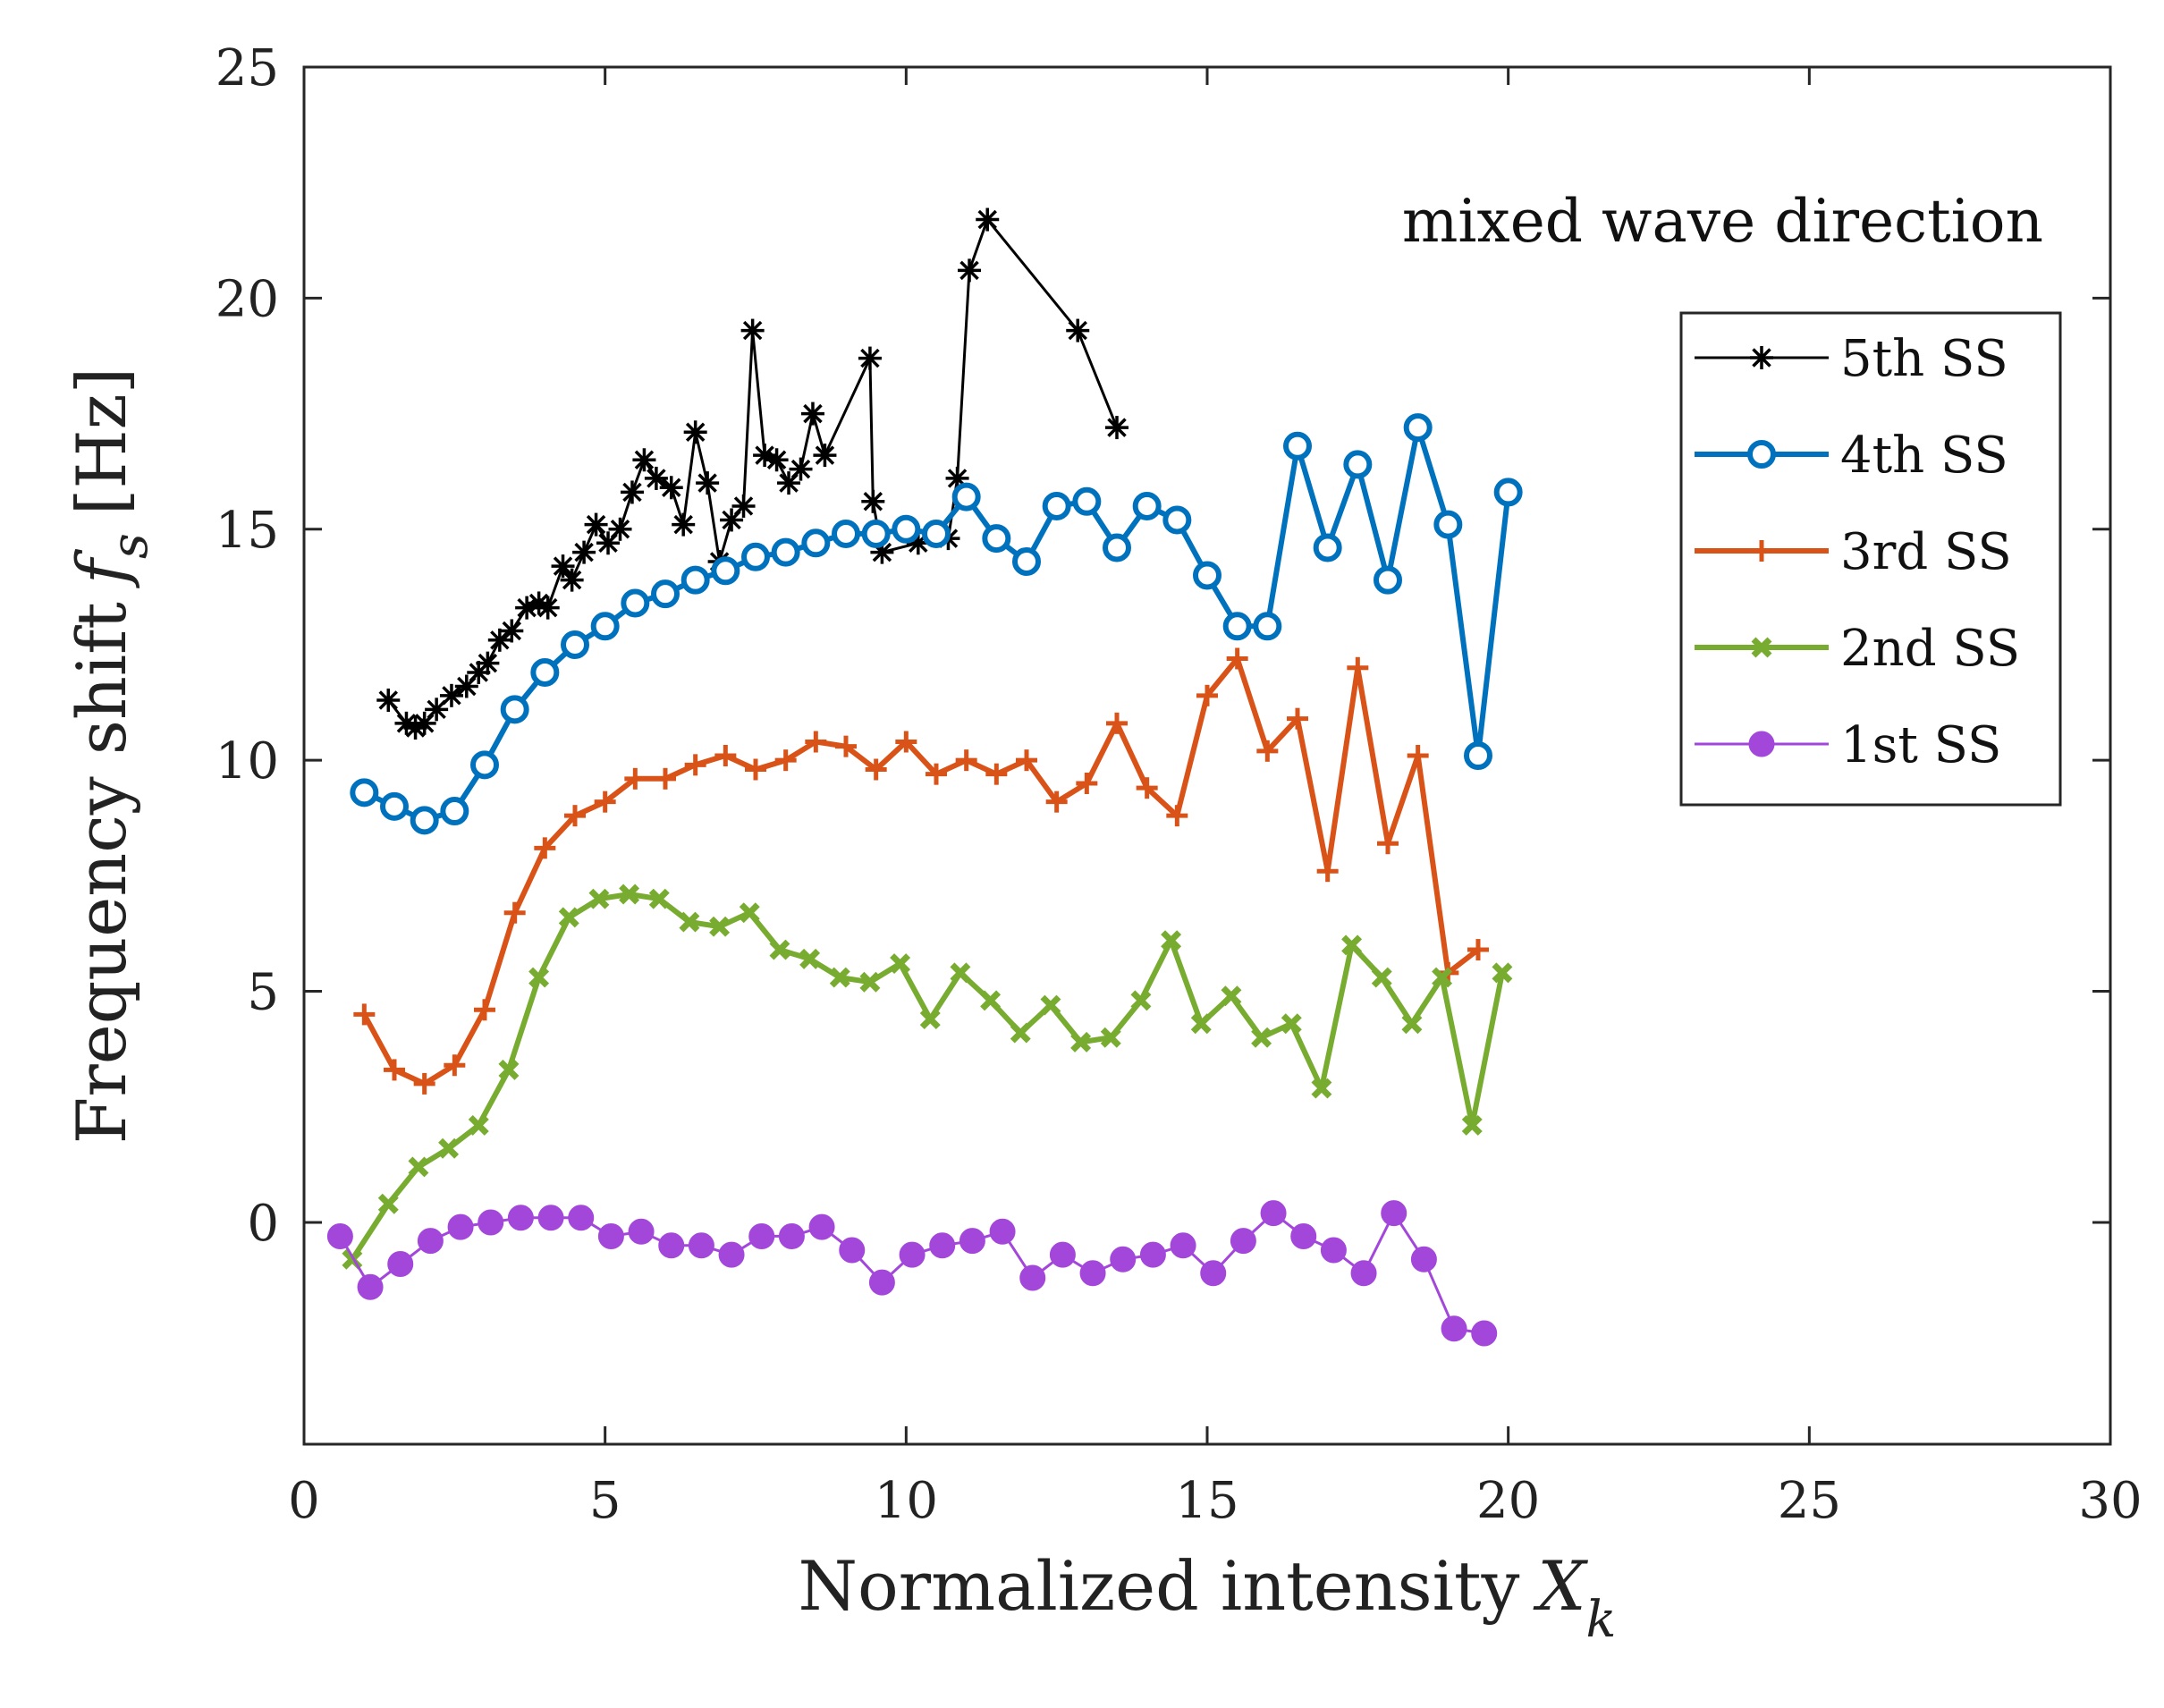 The width and height of the screenshot is (2164, 1708). I want to click on x-tick-label: 10, so click(906, 1501).